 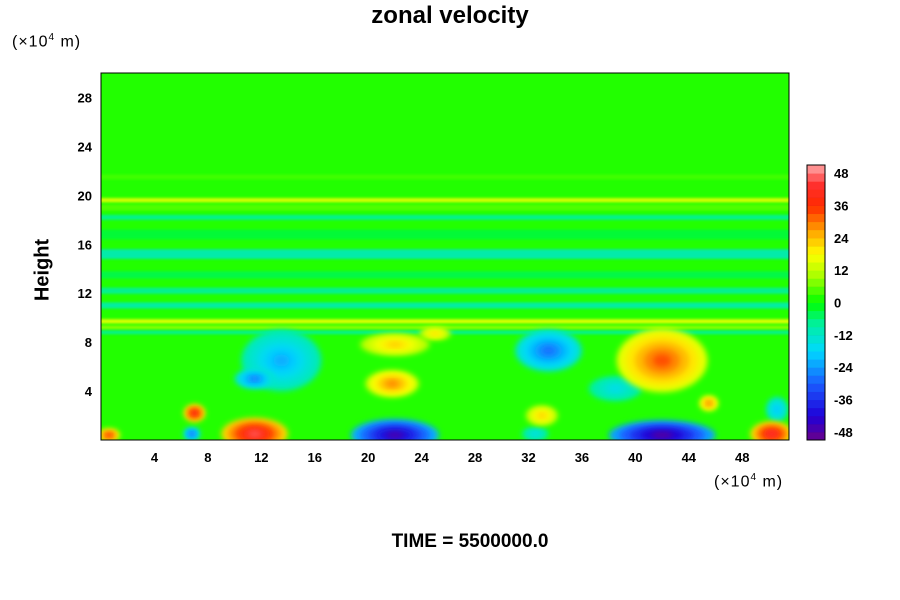 I want to click on x-tick-label: 24, so click(x=421, y=457).